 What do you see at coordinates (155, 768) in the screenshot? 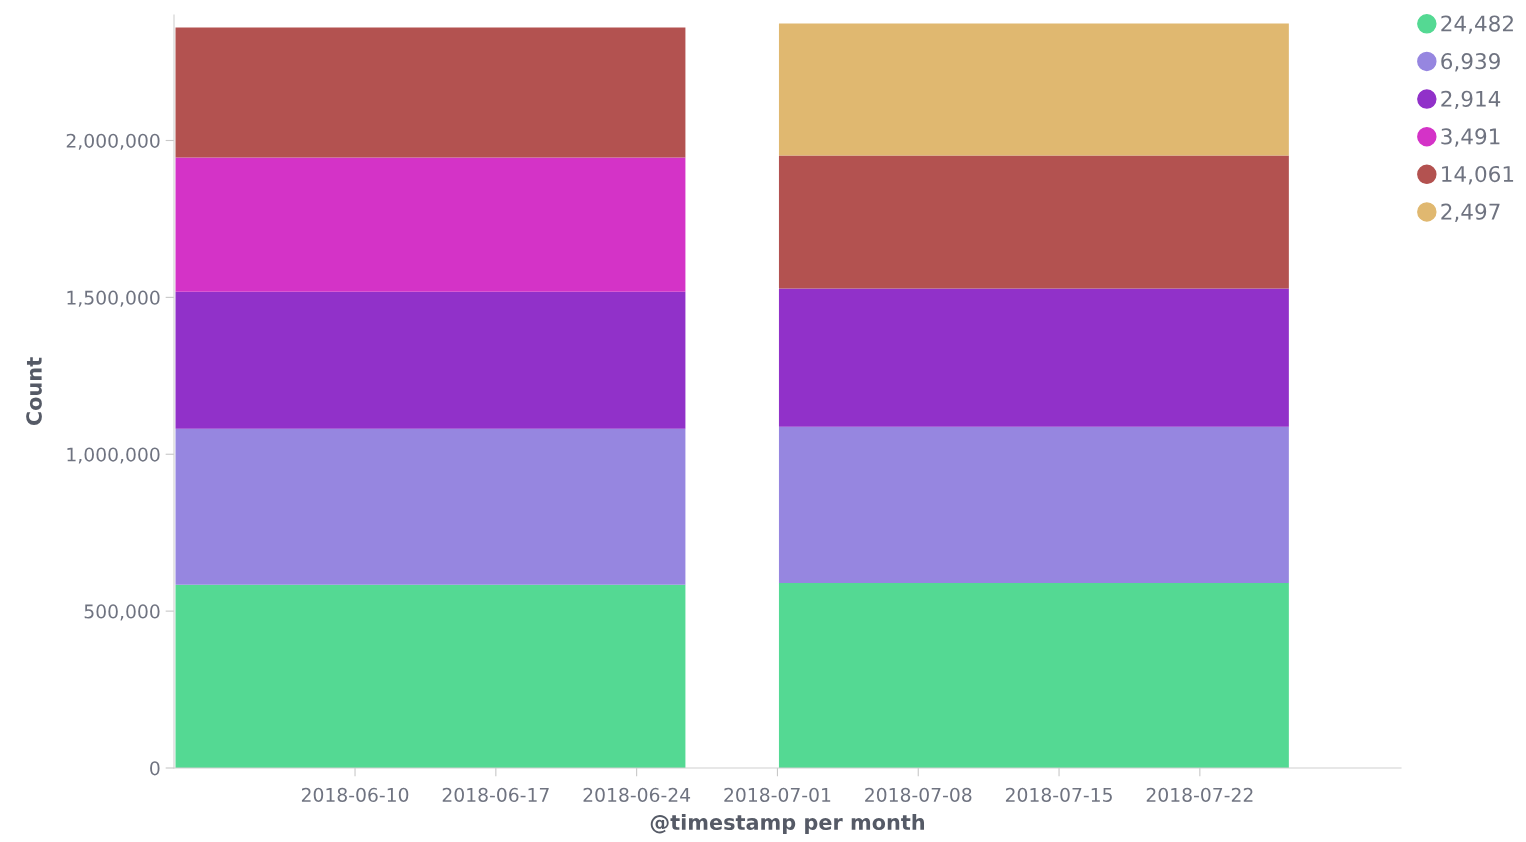
I see `y-tick-label: 0` at bounding box center [155, 768].